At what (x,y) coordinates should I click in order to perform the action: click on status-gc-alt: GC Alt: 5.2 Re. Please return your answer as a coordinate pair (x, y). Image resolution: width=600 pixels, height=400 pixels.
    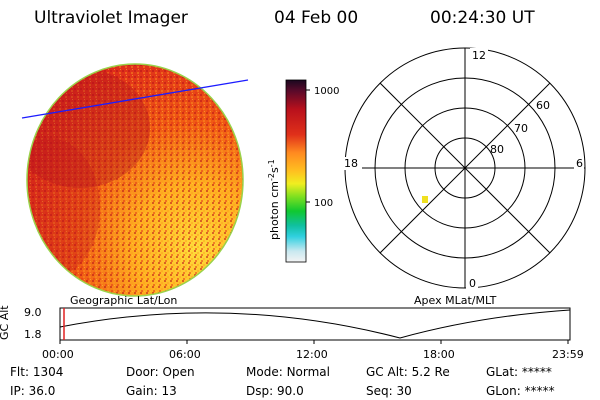
    Looking at the image, I should click on (408, 372).